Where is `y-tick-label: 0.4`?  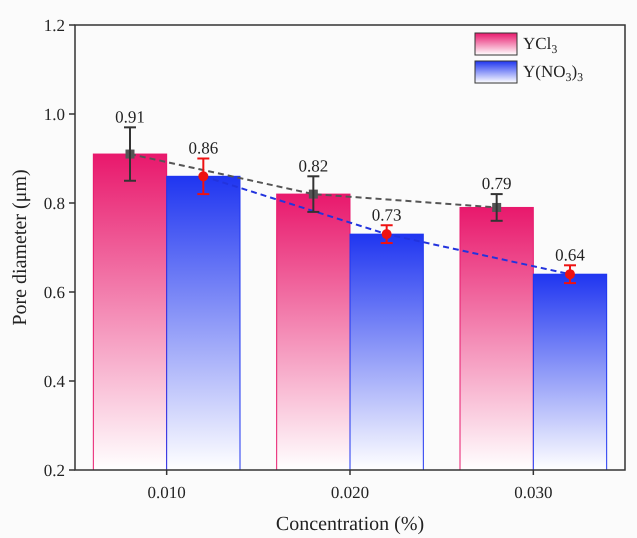 y-tick-label: 0.4 is located at coordinates (55, 381).